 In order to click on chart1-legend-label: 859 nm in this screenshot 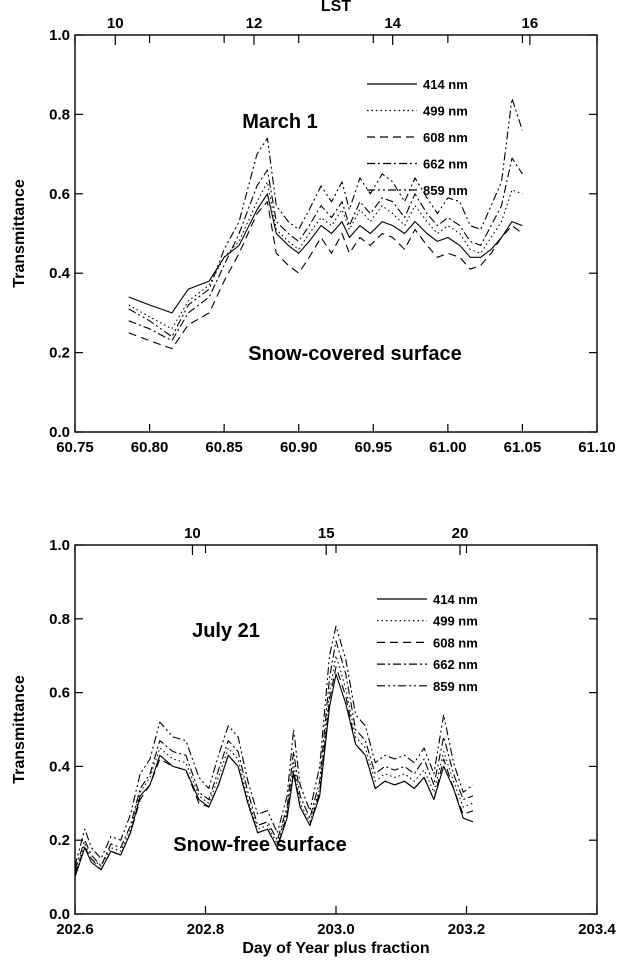, I will do `click(445, 190)`.